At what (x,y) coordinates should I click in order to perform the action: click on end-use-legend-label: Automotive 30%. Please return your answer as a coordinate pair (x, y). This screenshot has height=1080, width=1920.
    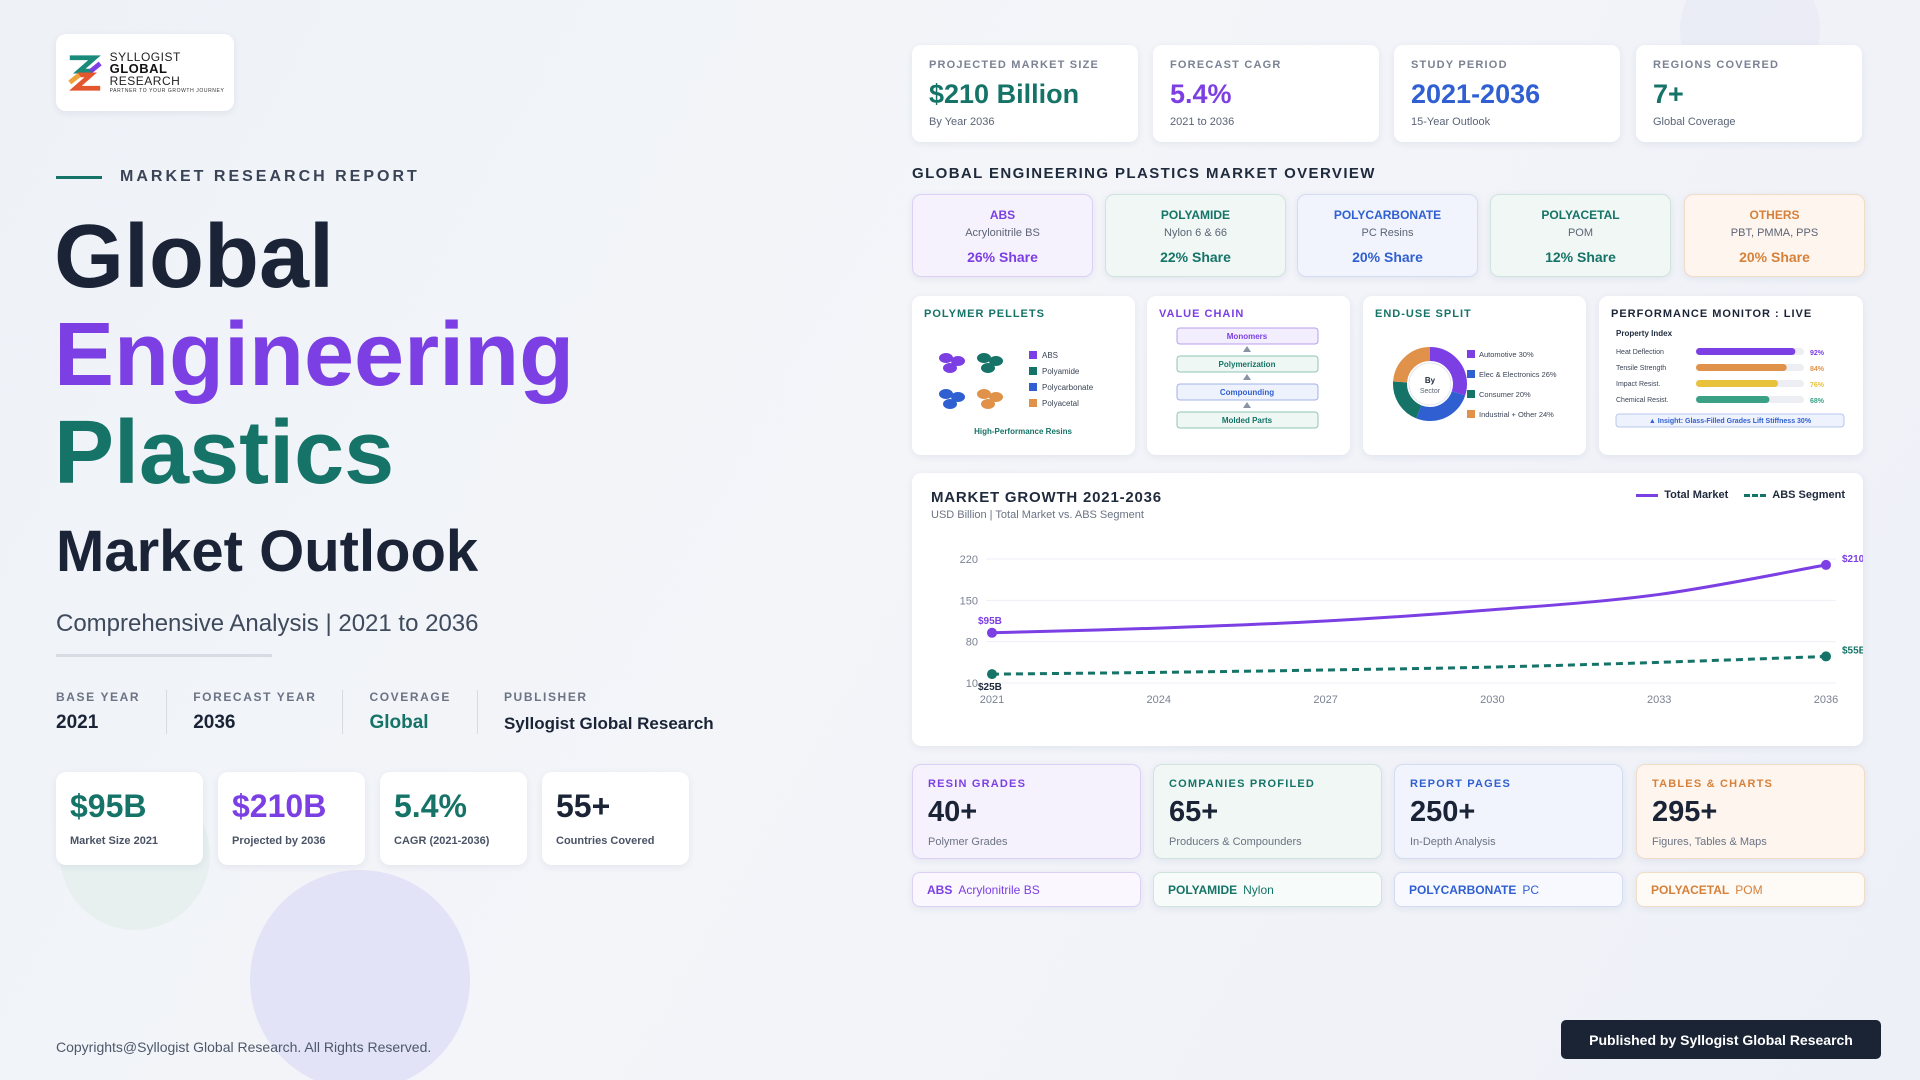
    Looking at the image, I should click on (1506, 354).